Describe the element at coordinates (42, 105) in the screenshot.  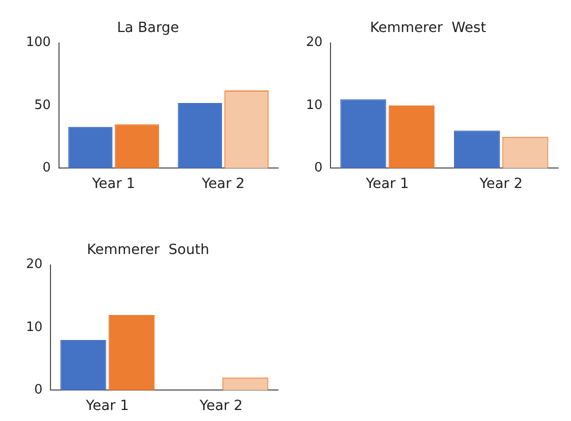
I see `y-tick-label: 50` at that location.